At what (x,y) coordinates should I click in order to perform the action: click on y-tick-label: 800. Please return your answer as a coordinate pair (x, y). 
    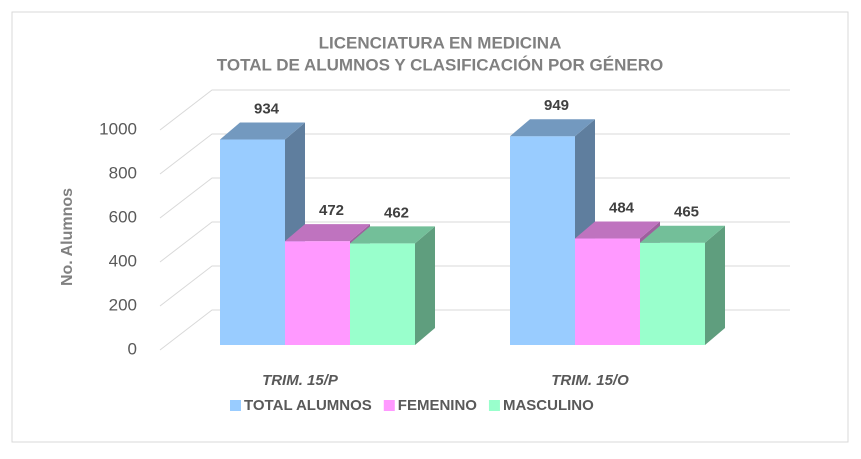
    Looking at the image, I should click on (123, 172).